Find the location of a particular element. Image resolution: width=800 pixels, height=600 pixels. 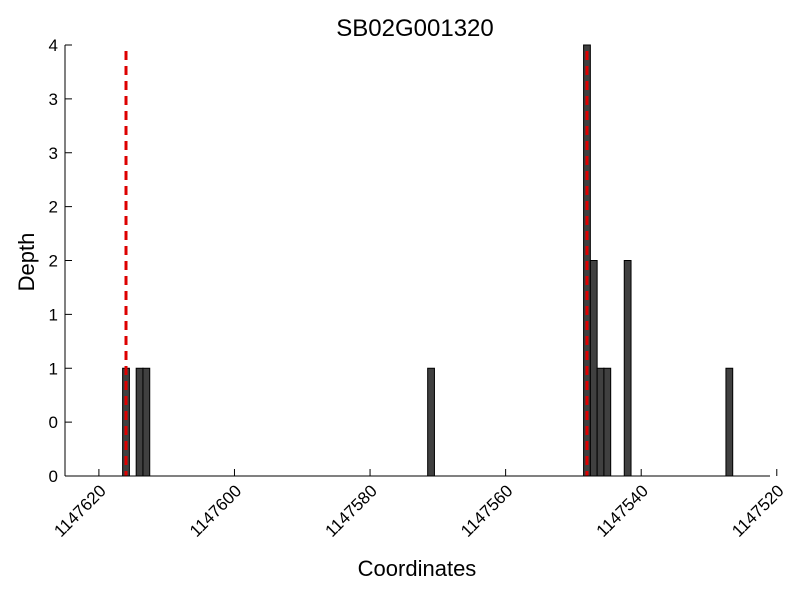

x-tick-label: 1147560 is located at coordinates (486, 510).